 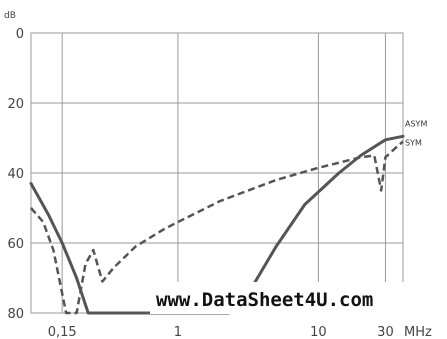 What do you see at coordinates (221, 332) in the screenshot?
I see `x-axis-ticks: 0,15 1 10 30` at bounding box center [221, 332].